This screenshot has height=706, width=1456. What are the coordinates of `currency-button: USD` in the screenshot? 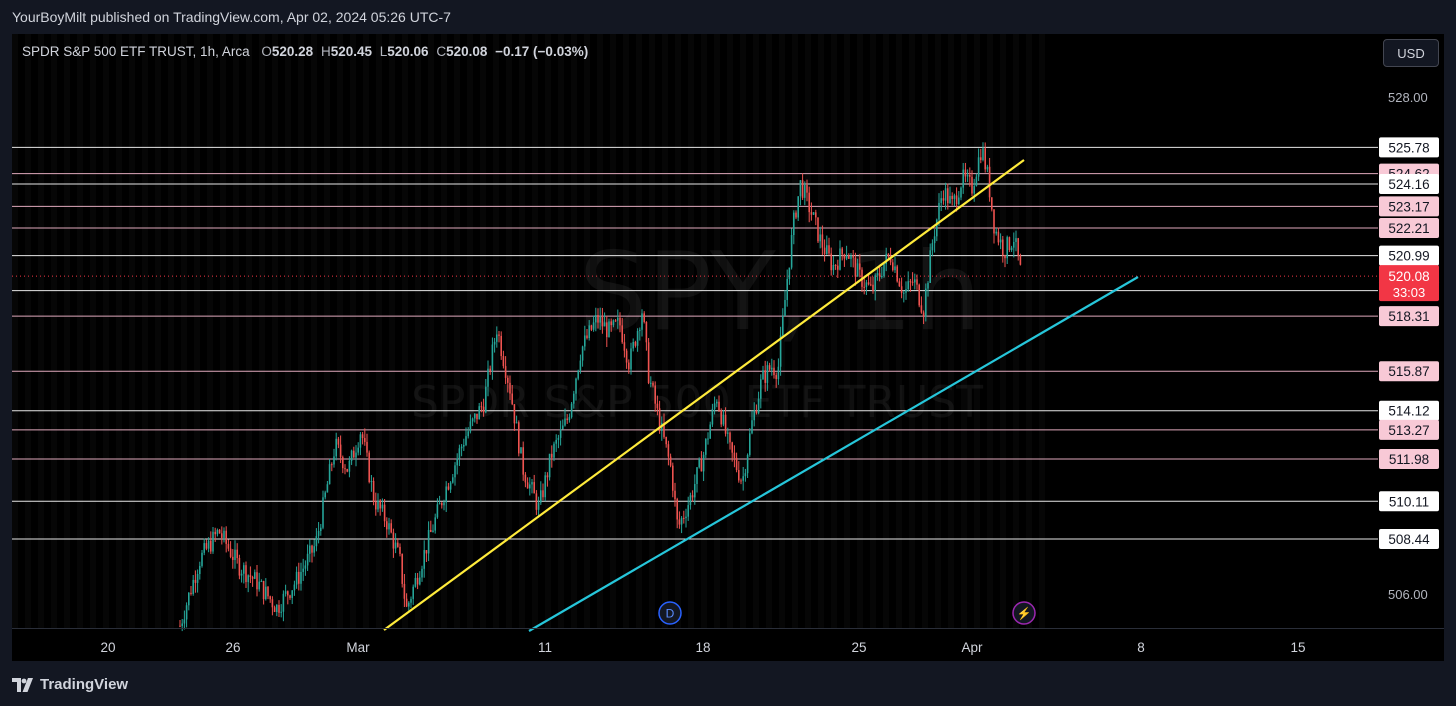 It's located at (1411, 53).